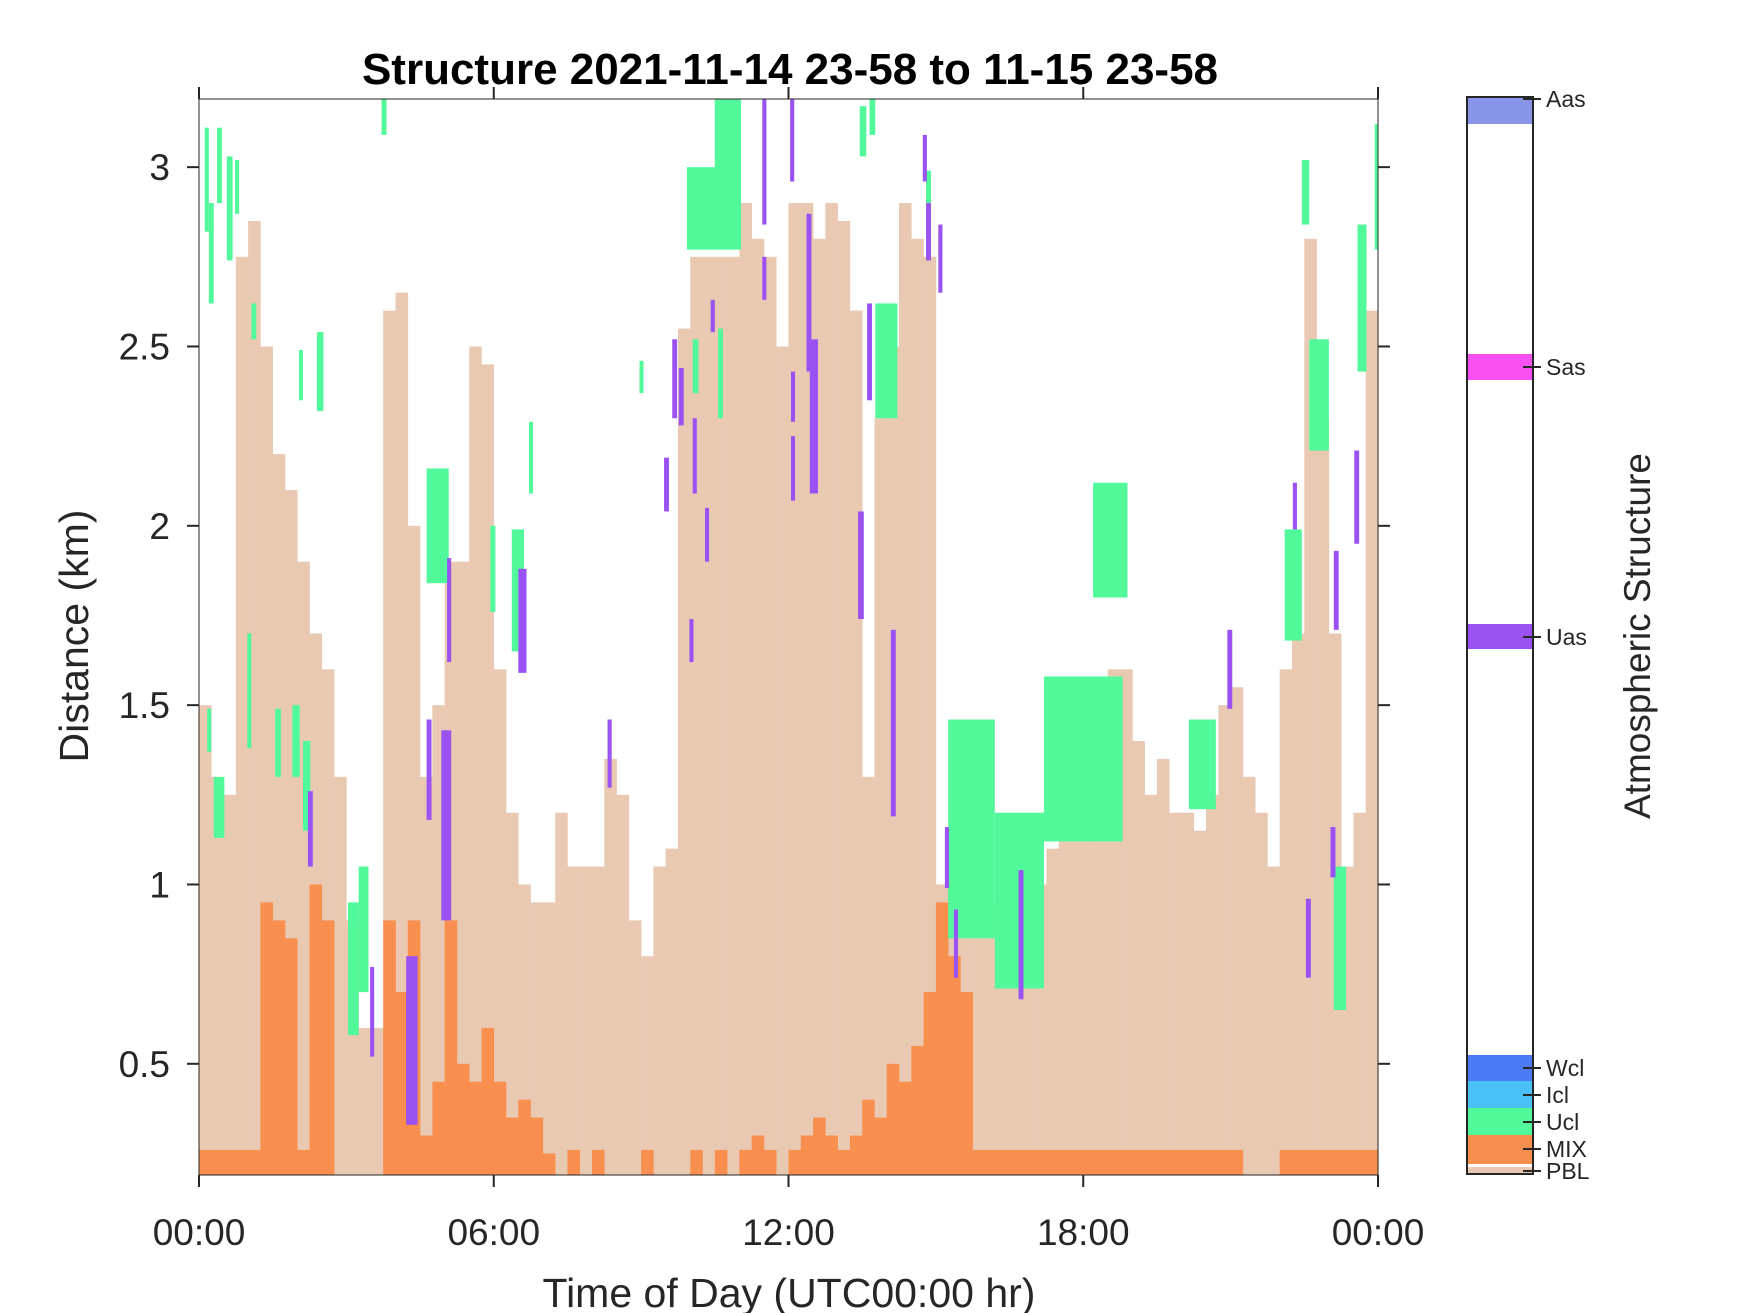 The height and width of the screenshot is (1313, 1750). I want to click on colorbar-swatch-wcl, so click(1500, 1068).